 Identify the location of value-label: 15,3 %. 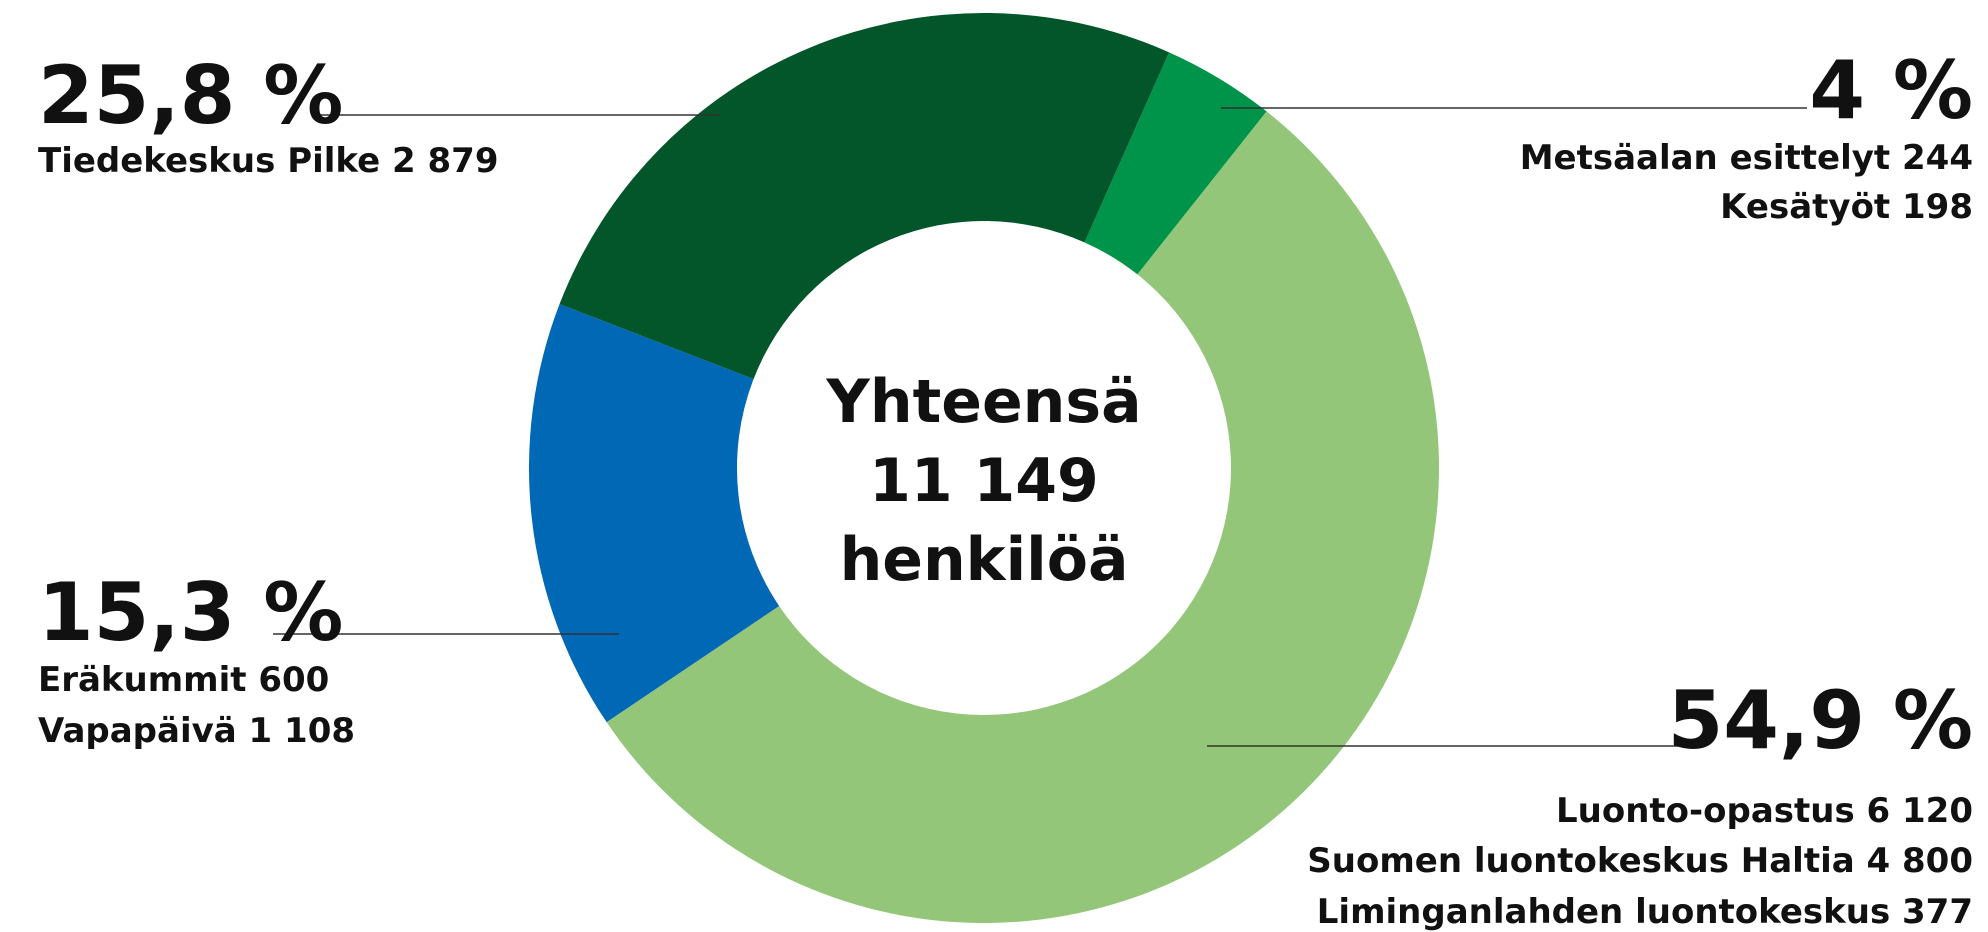
(190, 612).